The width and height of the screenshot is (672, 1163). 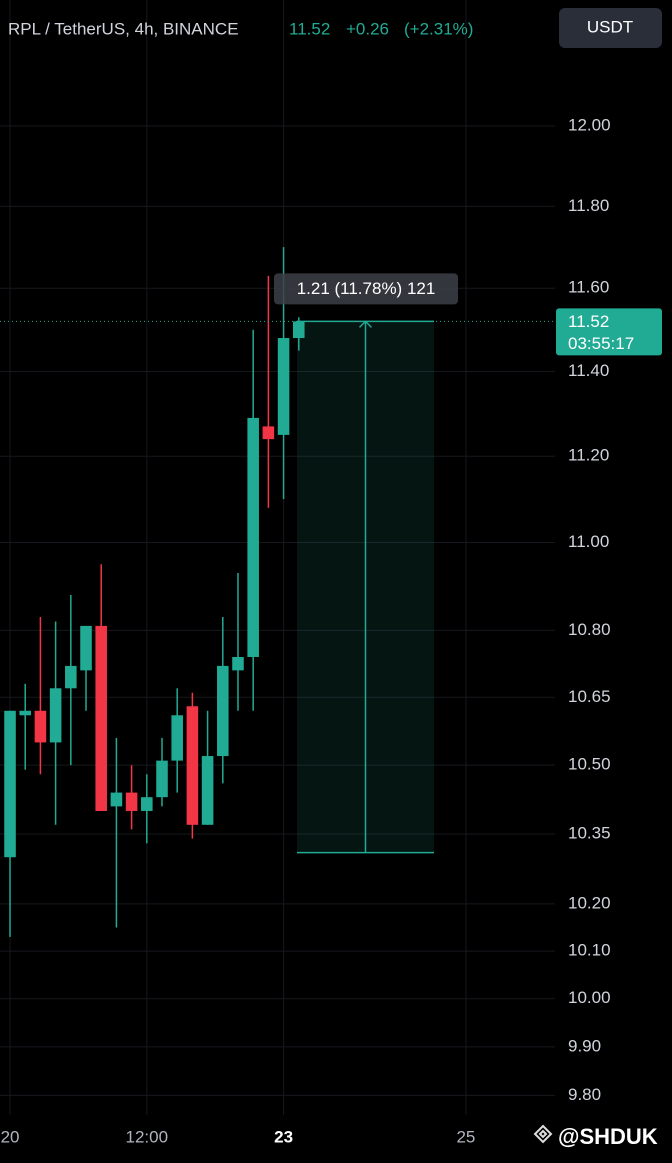 I want to click on header-price: 11.52, so click(x=309, y=28).